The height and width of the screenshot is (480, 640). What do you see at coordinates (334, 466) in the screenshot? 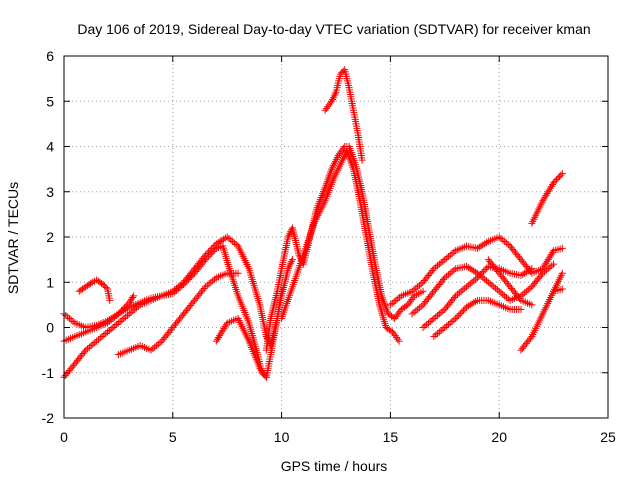
I see `x-axis-label: GPS time / hours` at bounding box center [334, 466].